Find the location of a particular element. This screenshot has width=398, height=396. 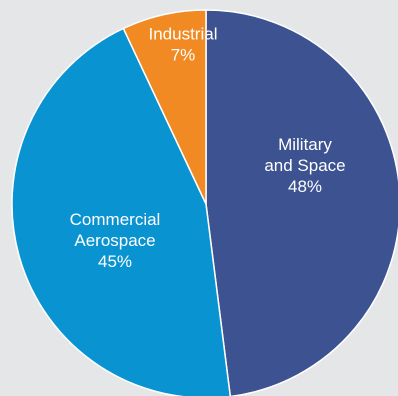

slice-category-label: Military is located at coordinates (305, 144).